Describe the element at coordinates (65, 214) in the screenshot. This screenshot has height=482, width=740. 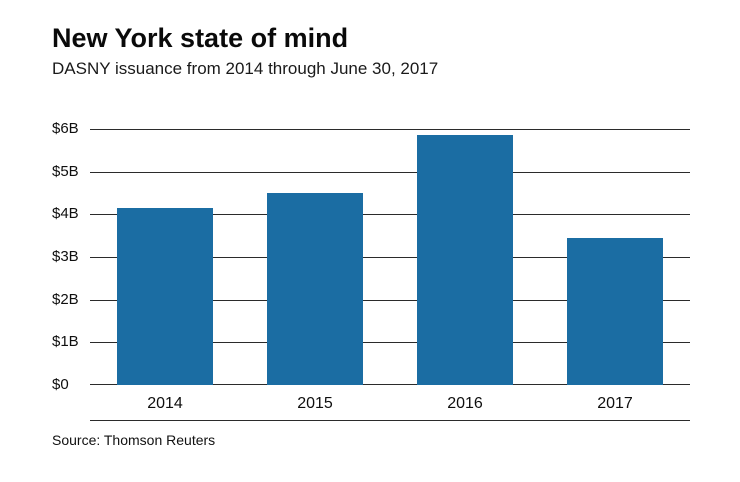
I see `y-axis-label: $4B` at that location.